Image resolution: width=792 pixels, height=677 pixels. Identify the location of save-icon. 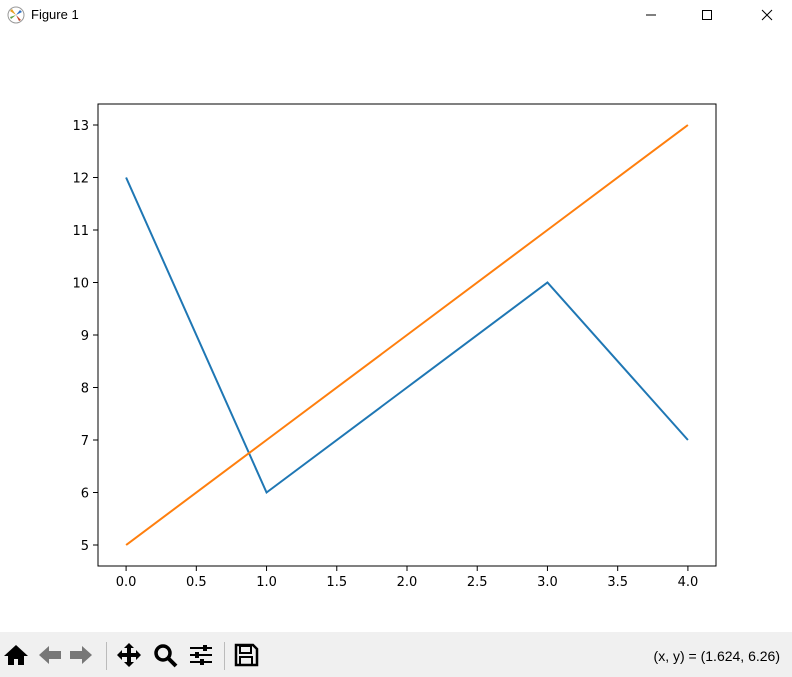
(246, 655).